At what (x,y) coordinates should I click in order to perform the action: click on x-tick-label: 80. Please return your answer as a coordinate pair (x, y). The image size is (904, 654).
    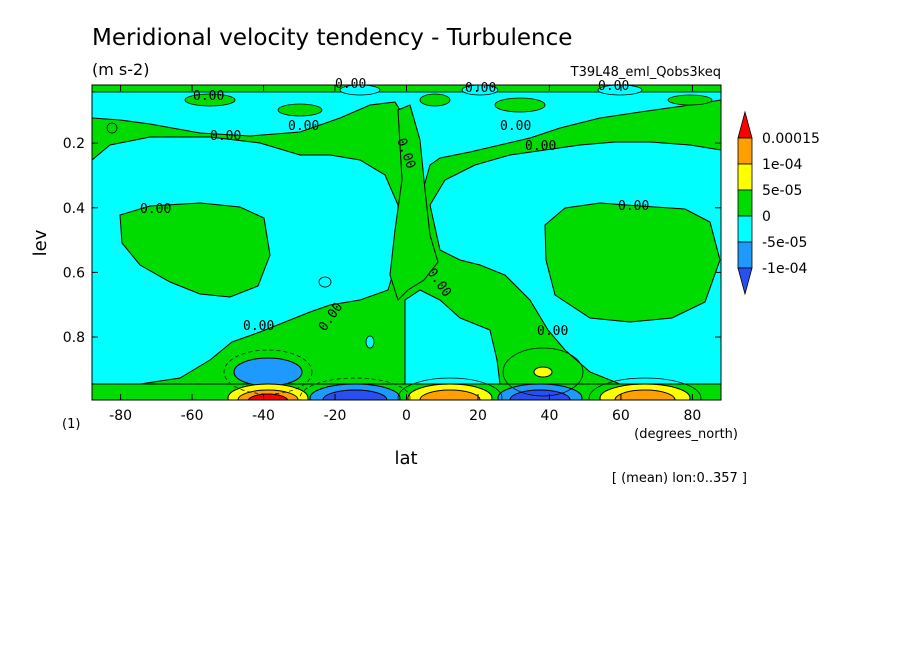
    Looking at the image, I should click on (692, 416).